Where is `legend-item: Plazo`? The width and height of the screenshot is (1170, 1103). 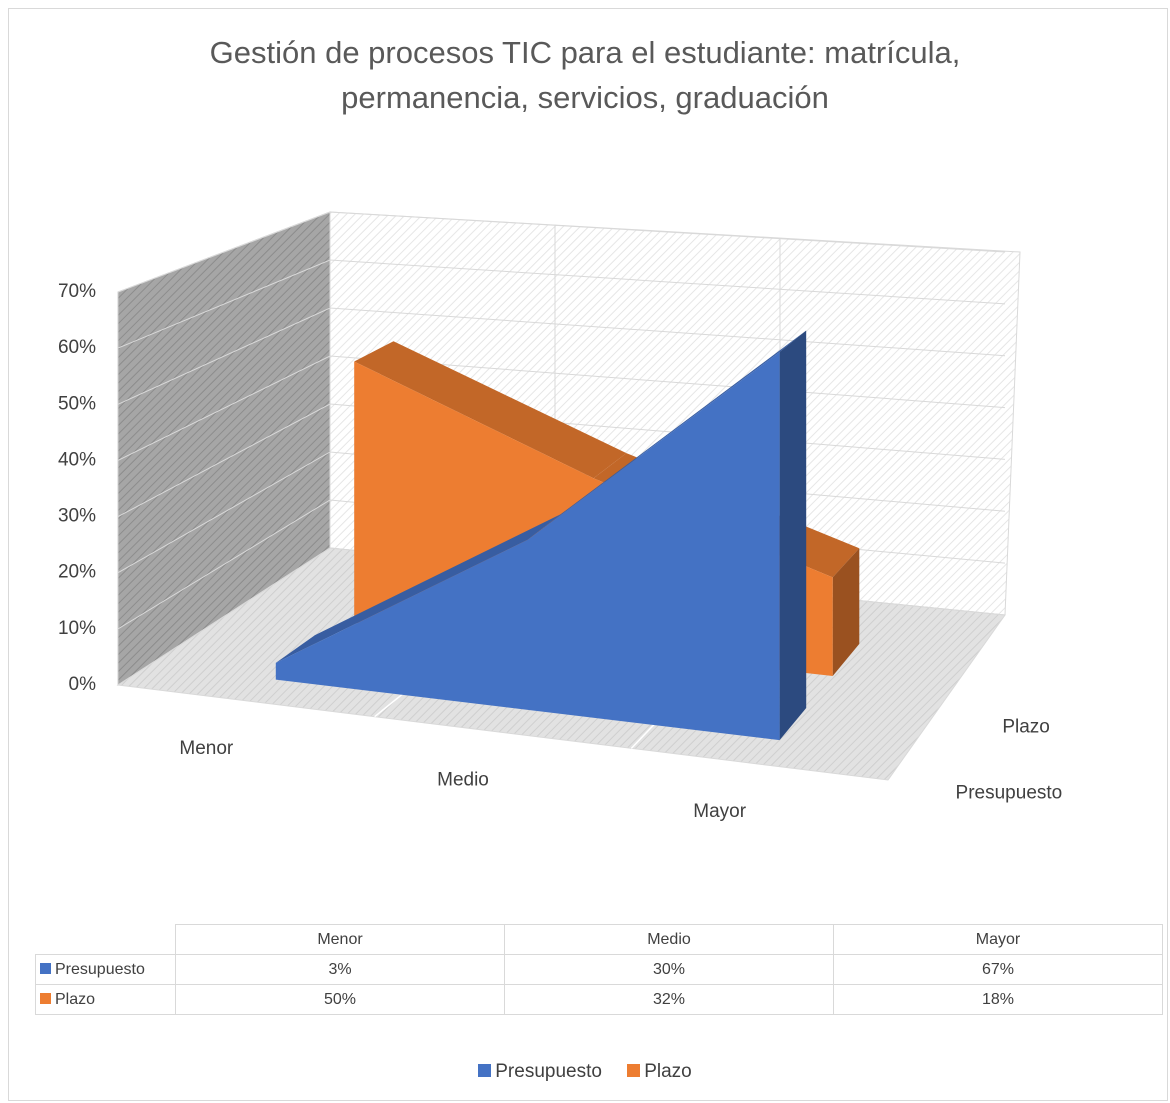
legend-item: Plazo is located at coordinates (659, 1071).